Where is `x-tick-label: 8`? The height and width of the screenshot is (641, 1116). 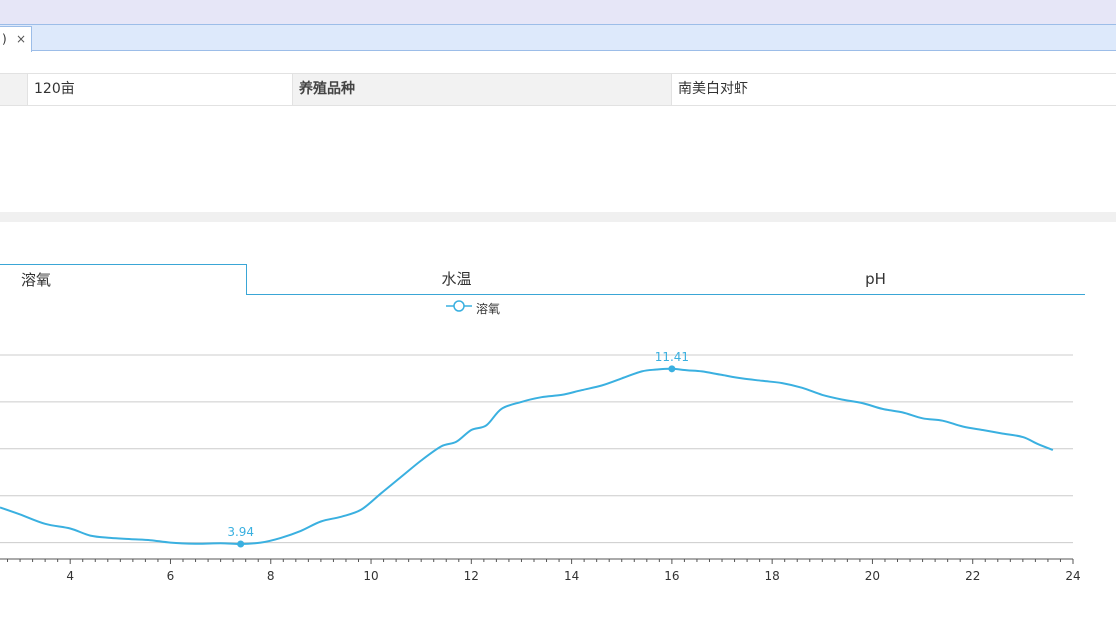
x-tick-label: 8 is located at coordinates (271, 576).